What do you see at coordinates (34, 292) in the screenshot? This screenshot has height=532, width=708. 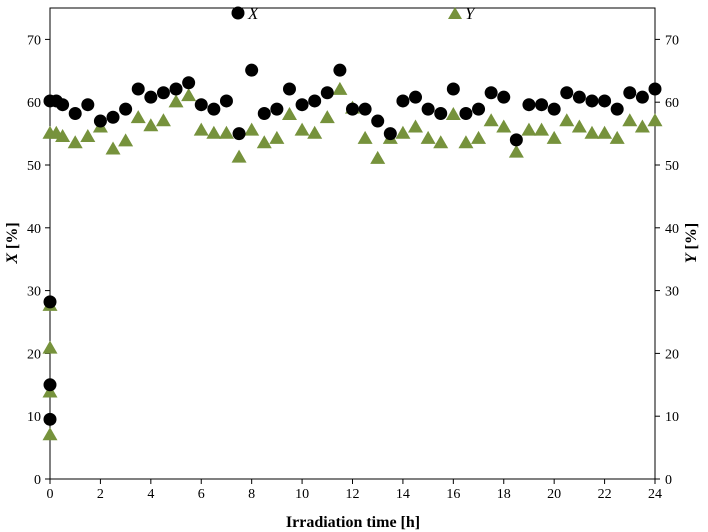 I see `y-left-tick-label: 30` at bounding box center [34, 292].